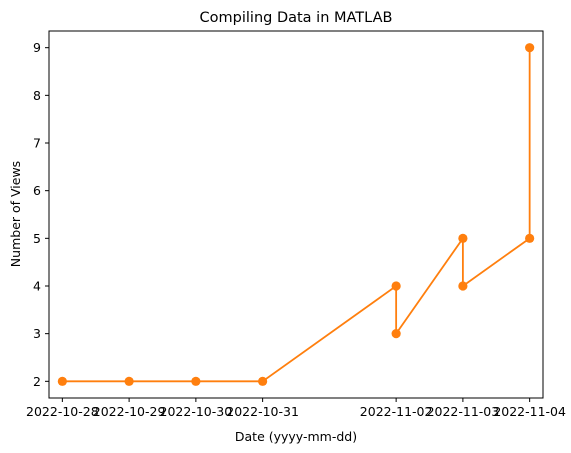  What do you see at coordinates (15, 214) in the screenshot?
I see `y-axis-label: Number of Views` at bounding box center [15, 214].